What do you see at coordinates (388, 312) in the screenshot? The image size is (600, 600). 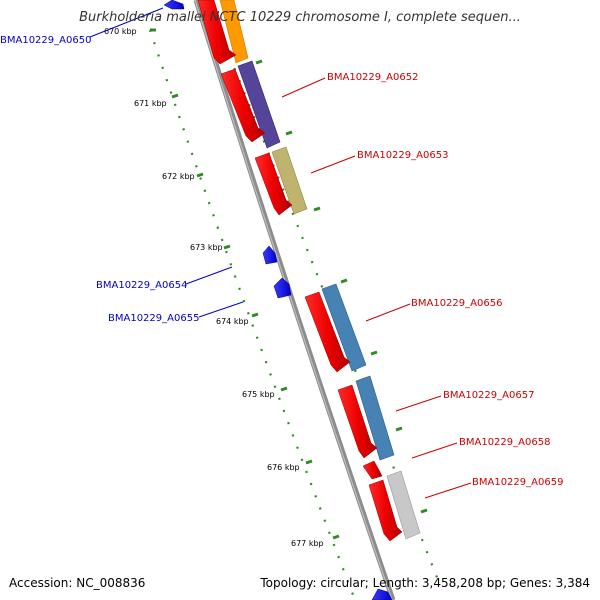 I see `leader-a0656` at bounding box center [388, 312].